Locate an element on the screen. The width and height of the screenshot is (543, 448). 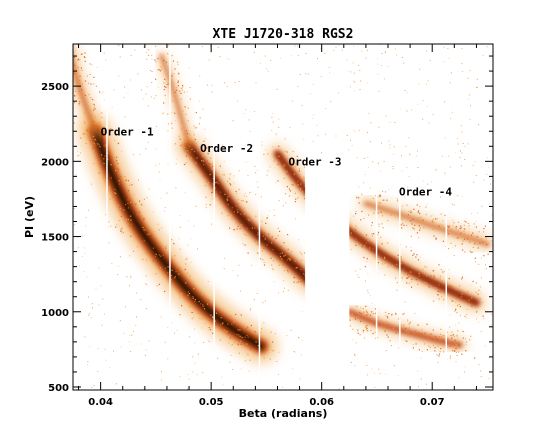
series-band-stroke is located at coordinates (404, 328).